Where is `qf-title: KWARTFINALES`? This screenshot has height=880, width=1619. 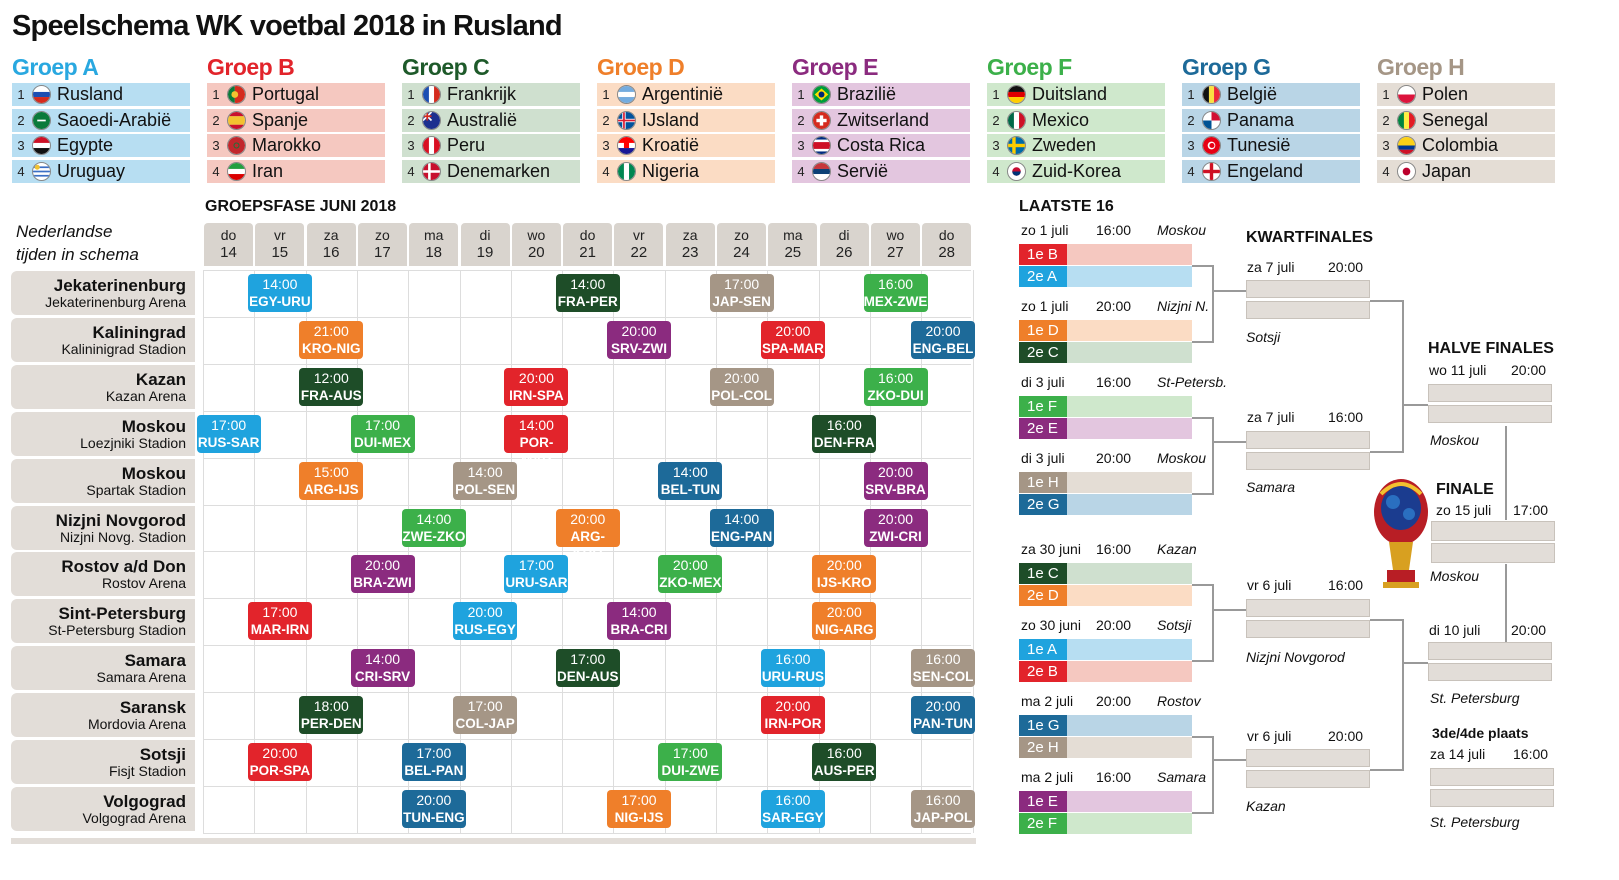
qf-title: KWARTFINALES is located at coordinates (1310, 237).